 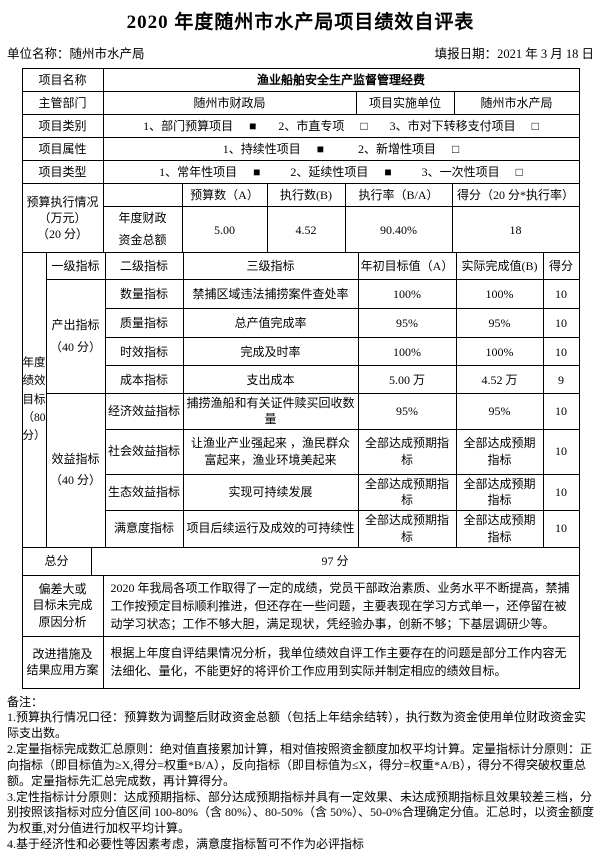 I want to click on indicator-row: 时效指标 完成及时率 100% 100% 10, so click(x=301, y=352).